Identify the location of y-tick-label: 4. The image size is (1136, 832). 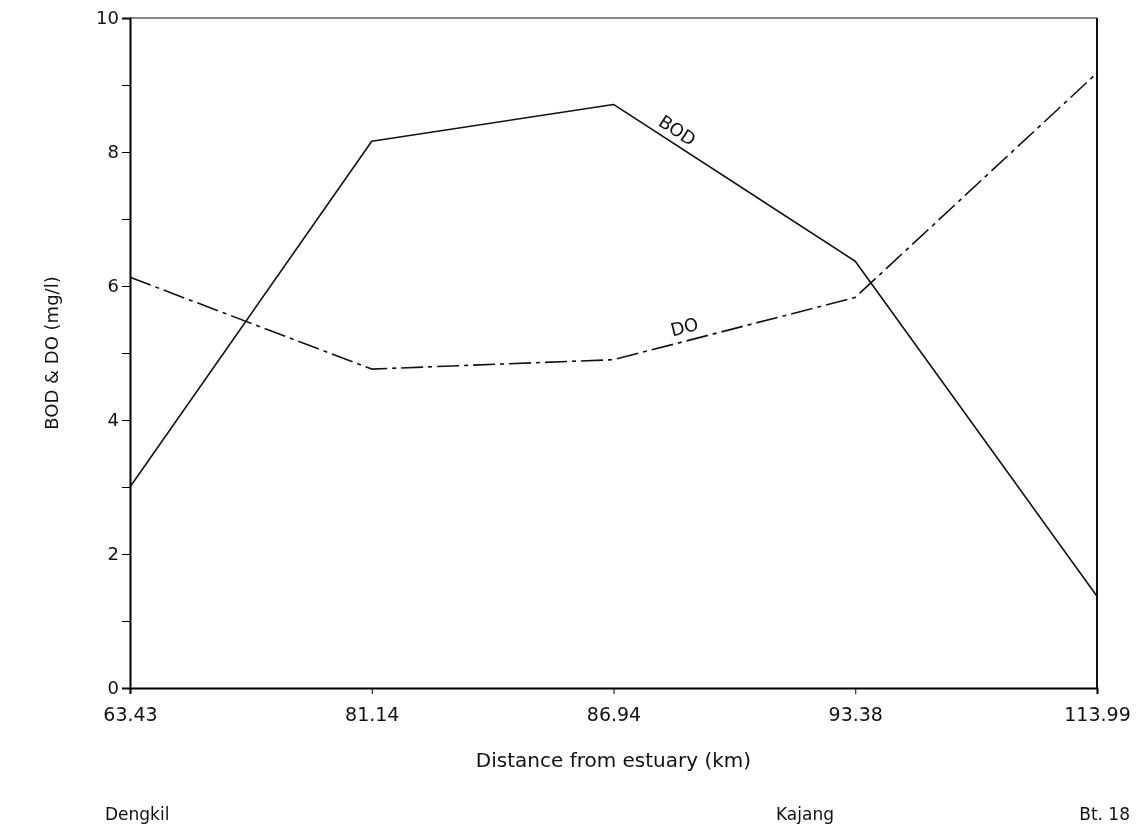
(113, 420).